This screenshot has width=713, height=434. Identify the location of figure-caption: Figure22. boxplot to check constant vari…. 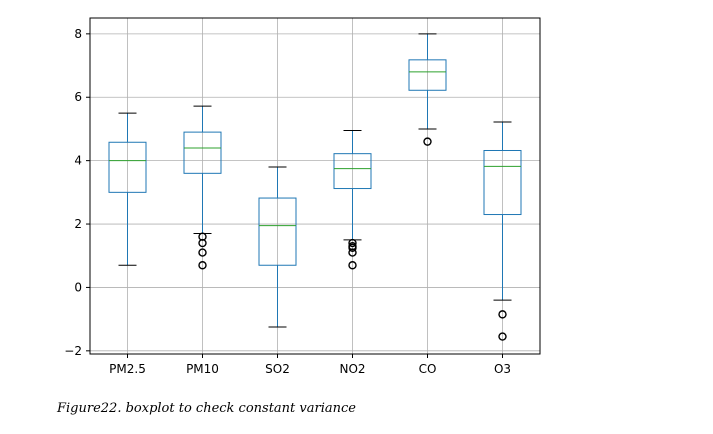
(206, 408).